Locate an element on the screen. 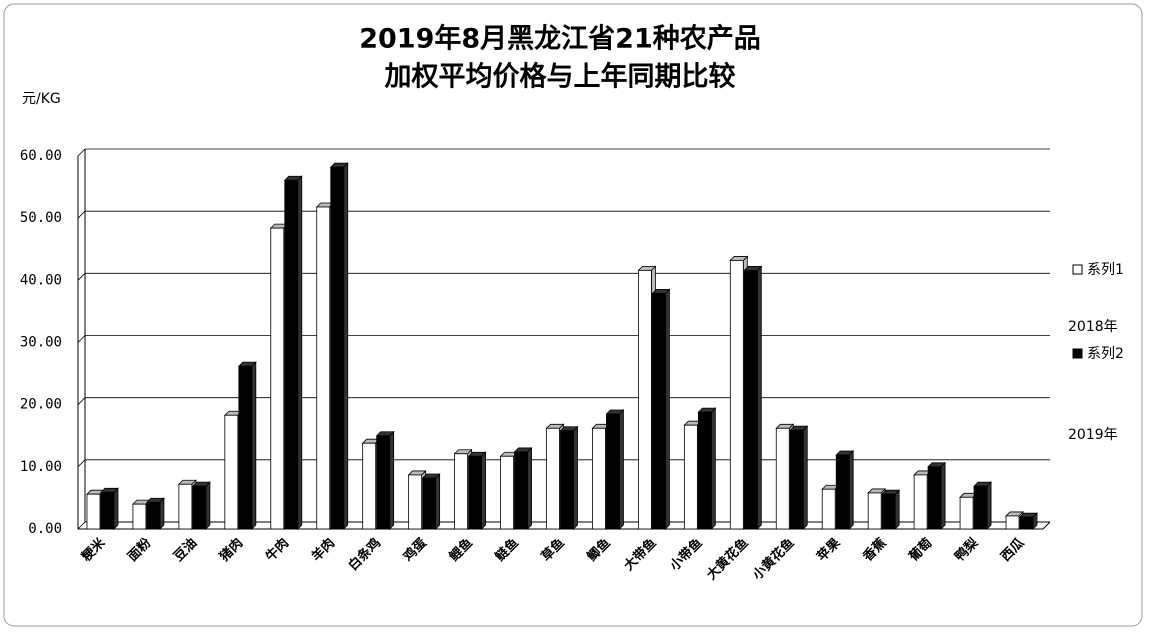  y-axis-label: 元/KG is located at coordinates (41, 99).